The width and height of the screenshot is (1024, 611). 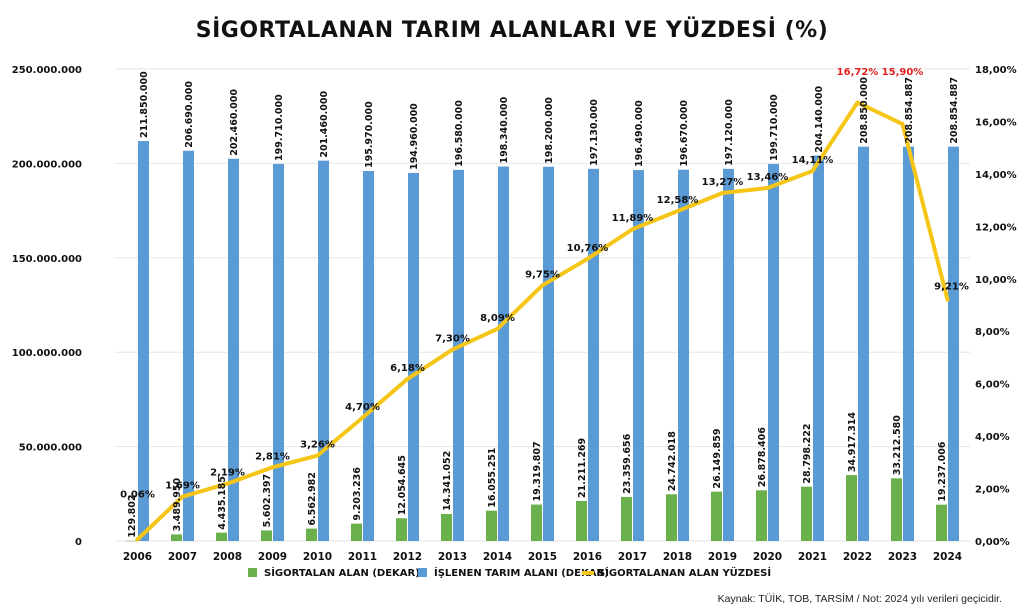 I want to click on percentage-value-label: 9,75%, so click(x=542, y=274).